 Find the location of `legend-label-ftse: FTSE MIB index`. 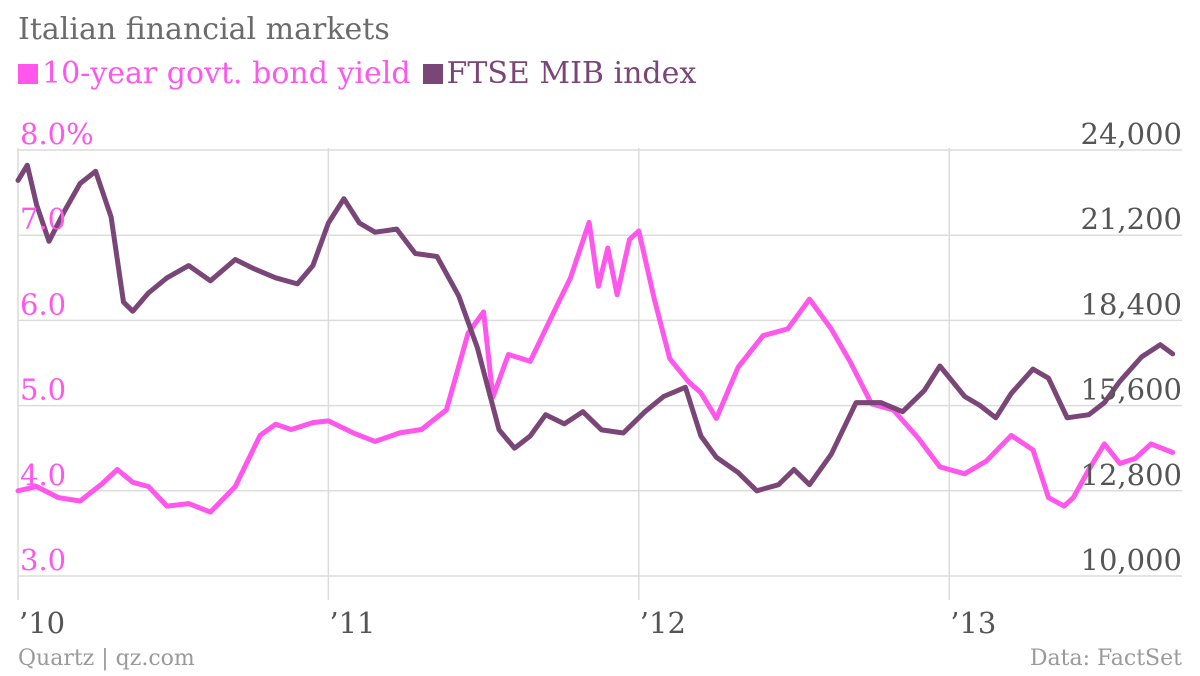

legend-label-ftse: FTSE MIB index is located at coordinates (571, 73).